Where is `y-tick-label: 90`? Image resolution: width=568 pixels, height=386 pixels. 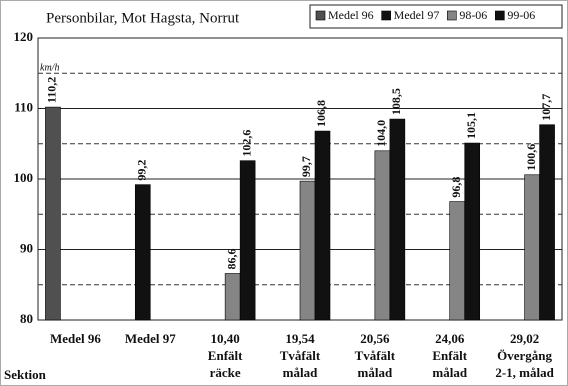
y-tick-label: 90 is located at coordinates (26, 247).